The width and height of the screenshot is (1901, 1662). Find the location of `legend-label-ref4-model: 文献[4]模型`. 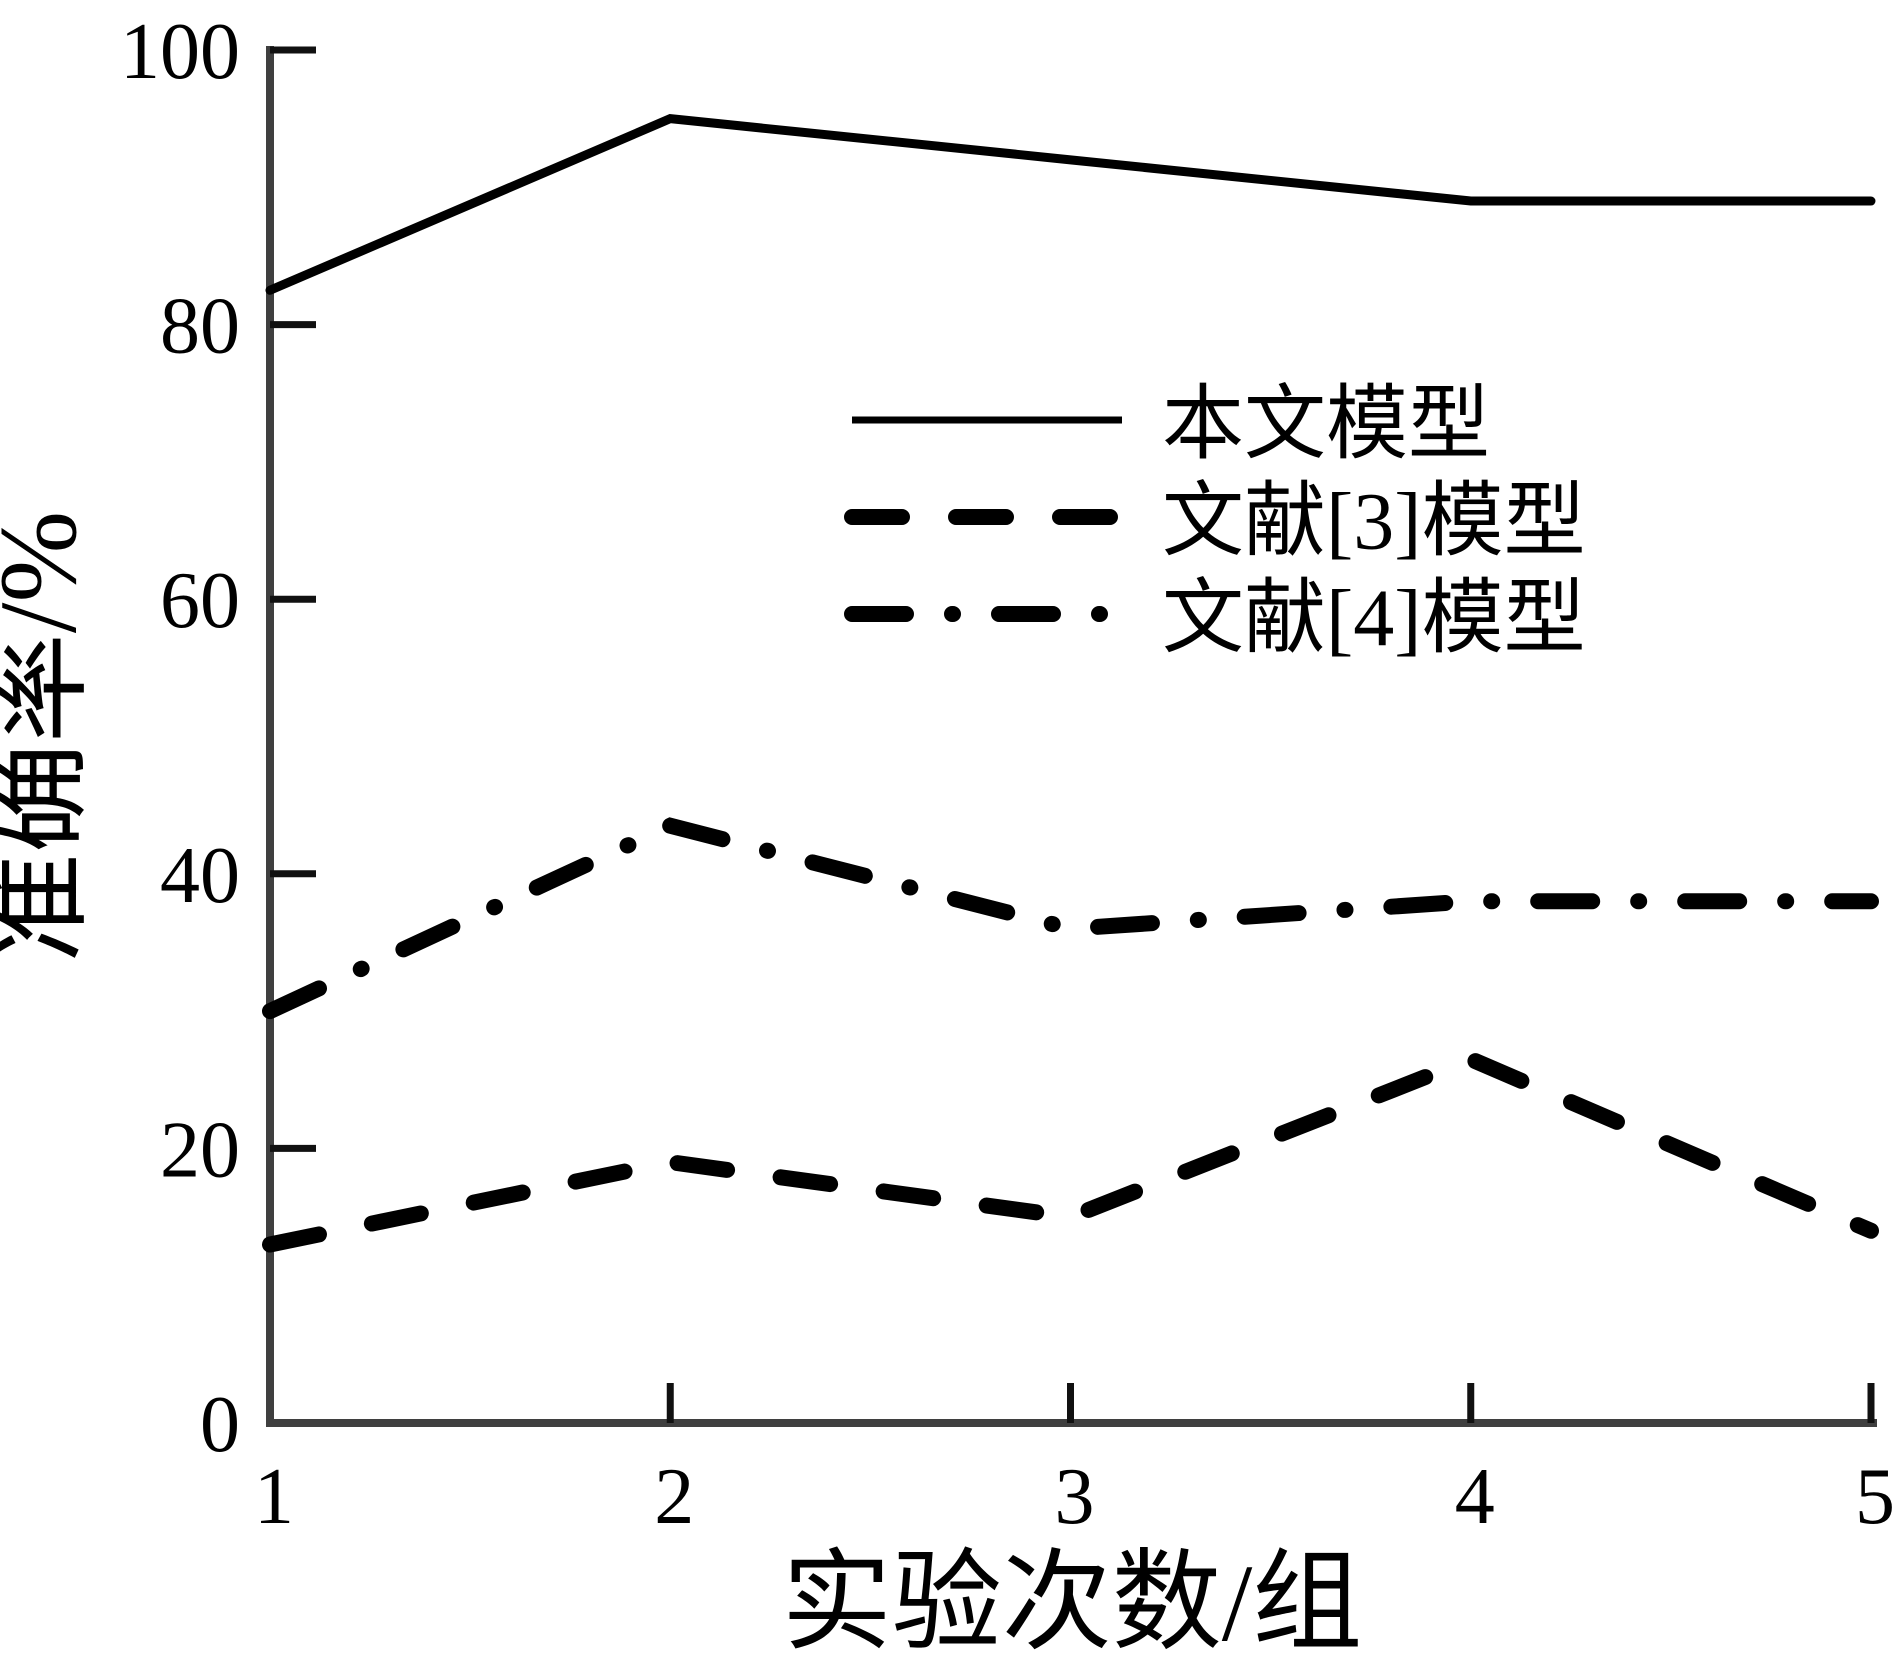

legend-label-ref4-model: 文献[4]模型 is located at coordinates (1374, 618).